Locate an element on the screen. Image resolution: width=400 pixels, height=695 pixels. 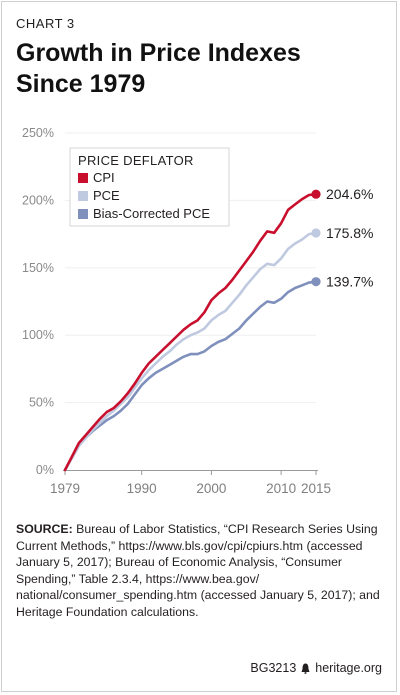
footer: BG3213 heritage.org is located at coordinates (316, 668).